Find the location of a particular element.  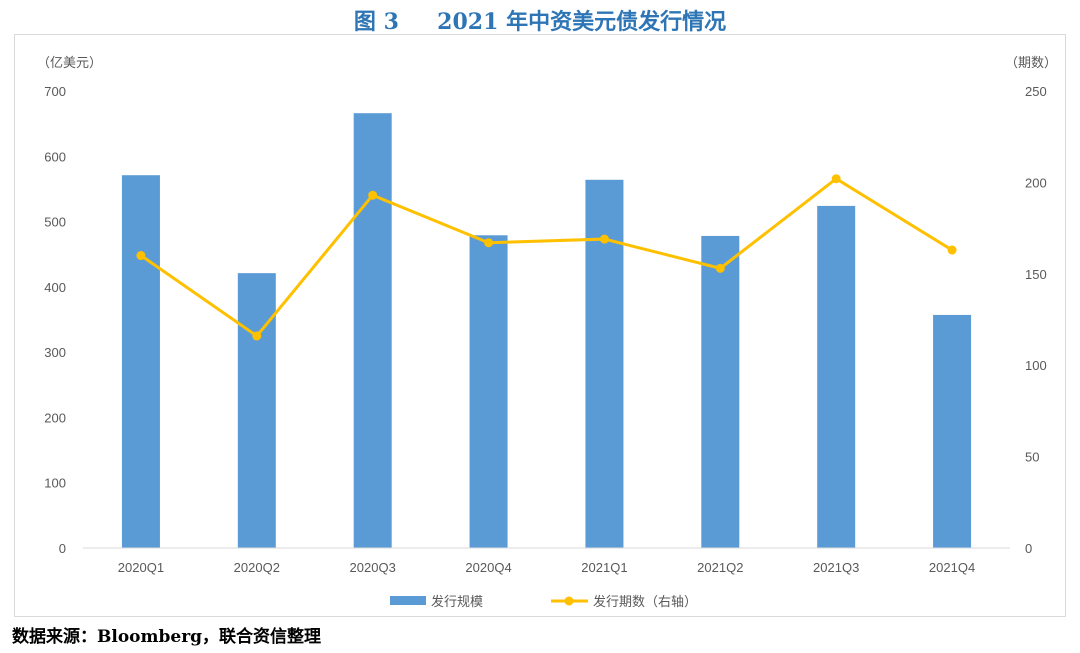

legend-line-label: 发行期数（右轴） is located at coordinates (645, 601).